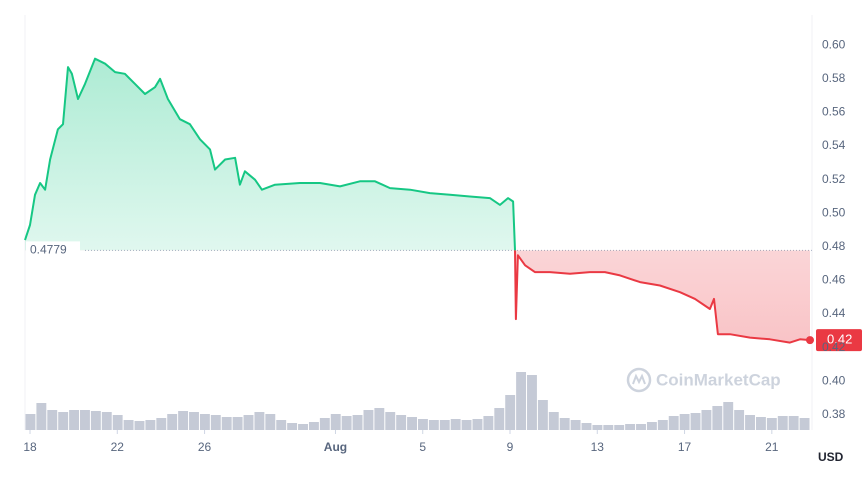 Image resolution: width=866 pixels, height=485 pixels. What do you see at coordinates (834, 212) in the screenshot?
I see `y-tick-label: 0.50` at bounding box center [834, 212].